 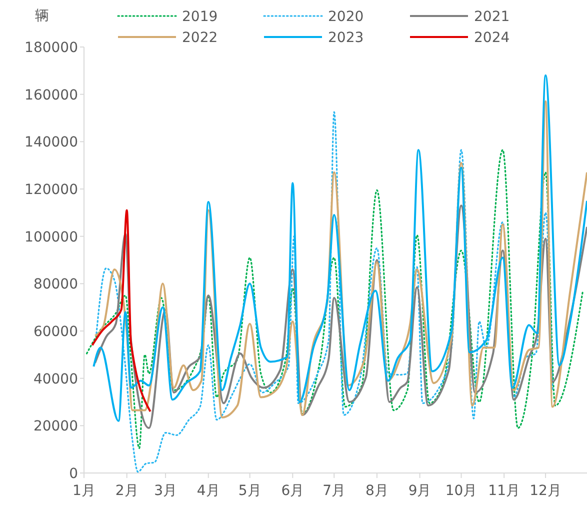 I want to click on y-tick-label: 0, so click(x=73, y=474).